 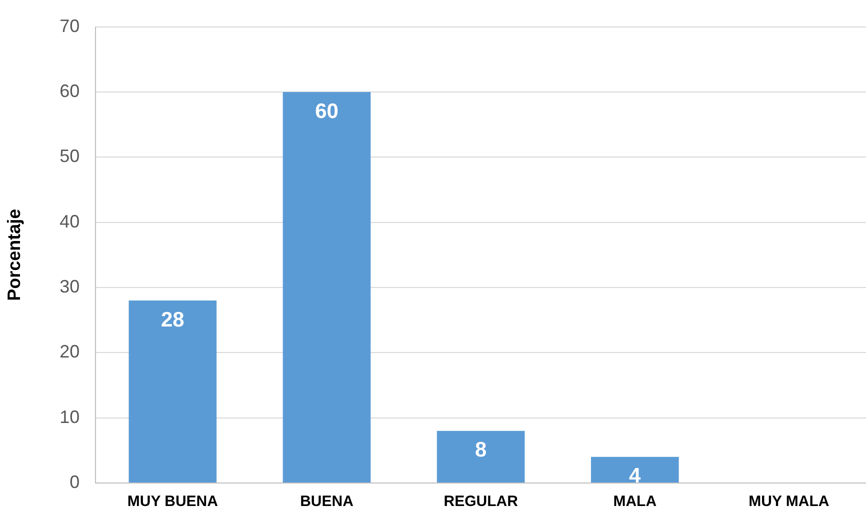 I want to click on x-tick-label: MUY BUENA, so click(x=172, y=501).